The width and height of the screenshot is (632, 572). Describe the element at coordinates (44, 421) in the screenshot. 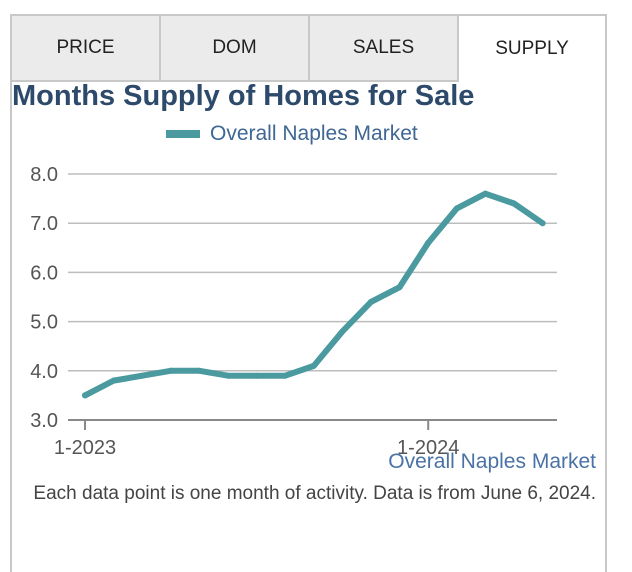

I see `y-tick-label: 3.0` at that location.